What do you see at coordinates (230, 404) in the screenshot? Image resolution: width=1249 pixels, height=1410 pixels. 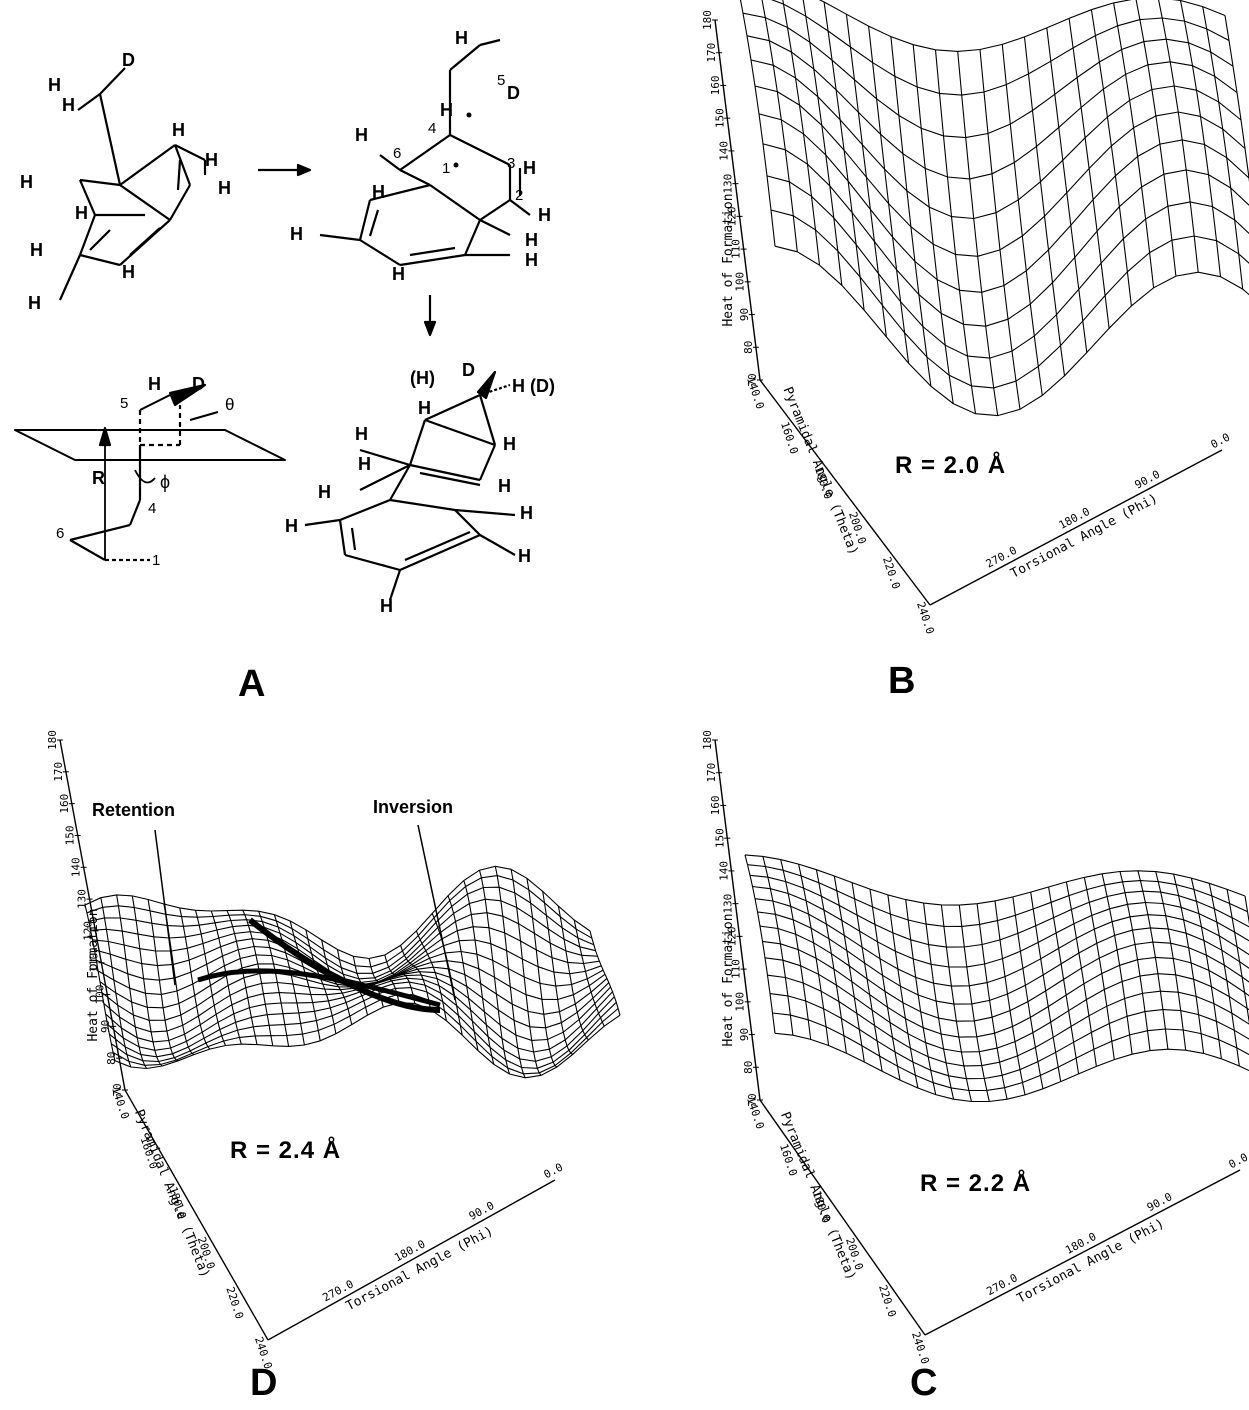 I see `plane-theta: θ` at bounding box center [230, 404].